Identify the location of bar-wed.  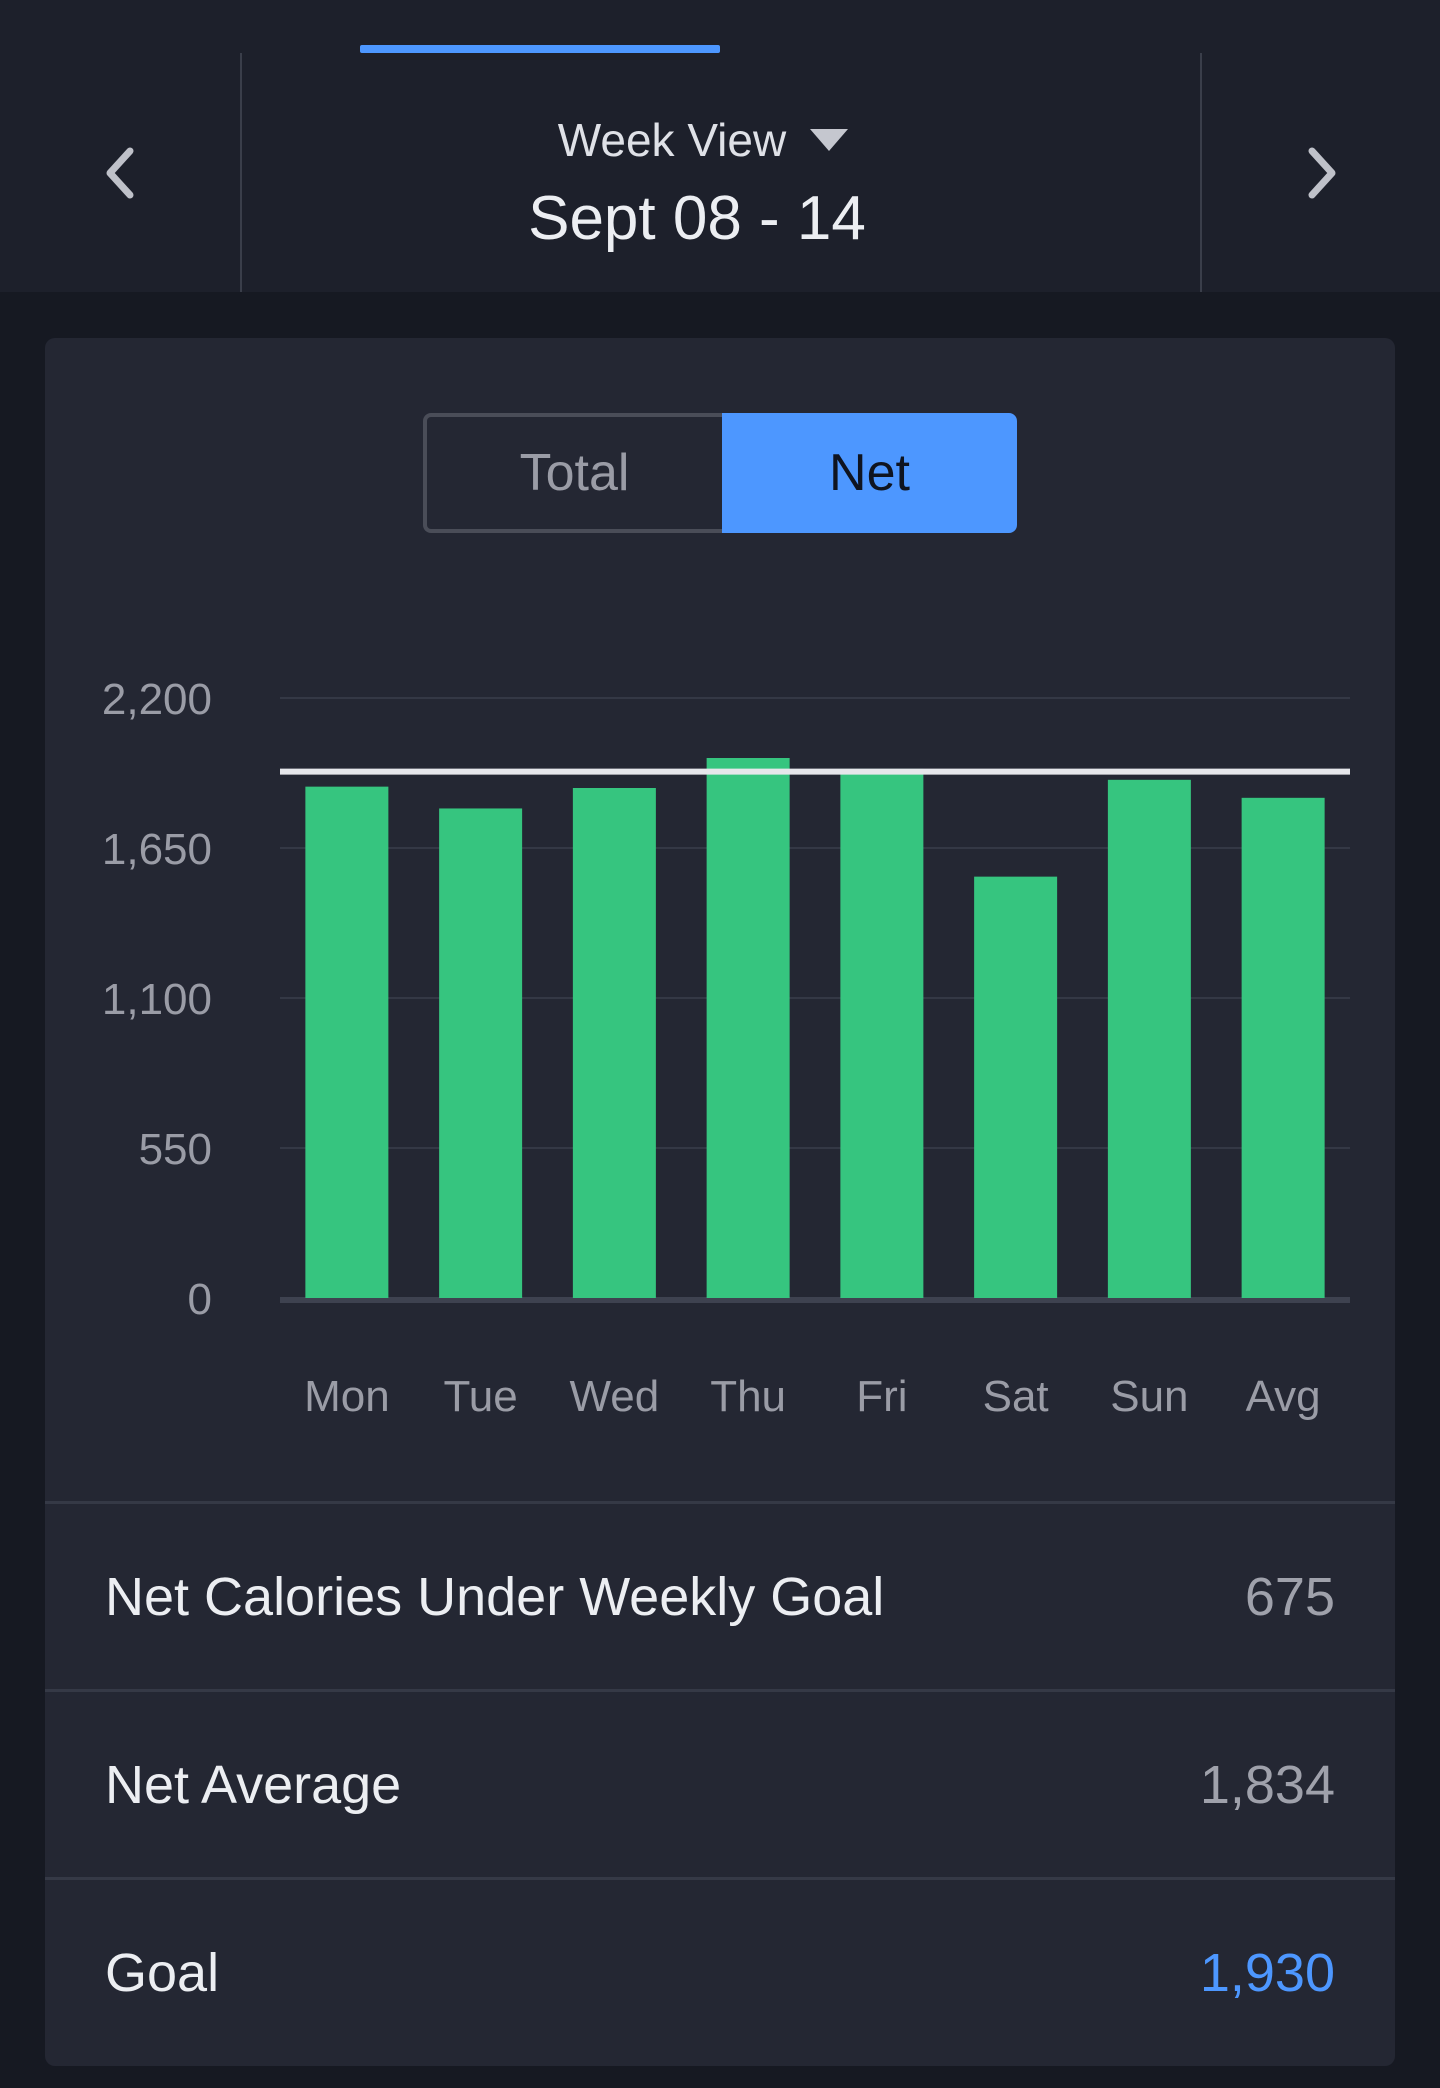
(614, 1043).